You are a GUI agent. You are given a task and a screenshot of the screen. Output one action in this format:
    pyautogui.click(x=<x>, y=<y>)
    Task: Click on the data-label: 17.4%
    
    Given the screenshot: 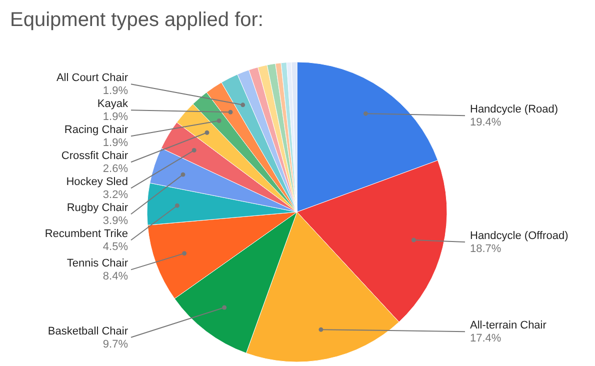 What is the action you would take?
    pyautogui.click(x=486, y=338)
    